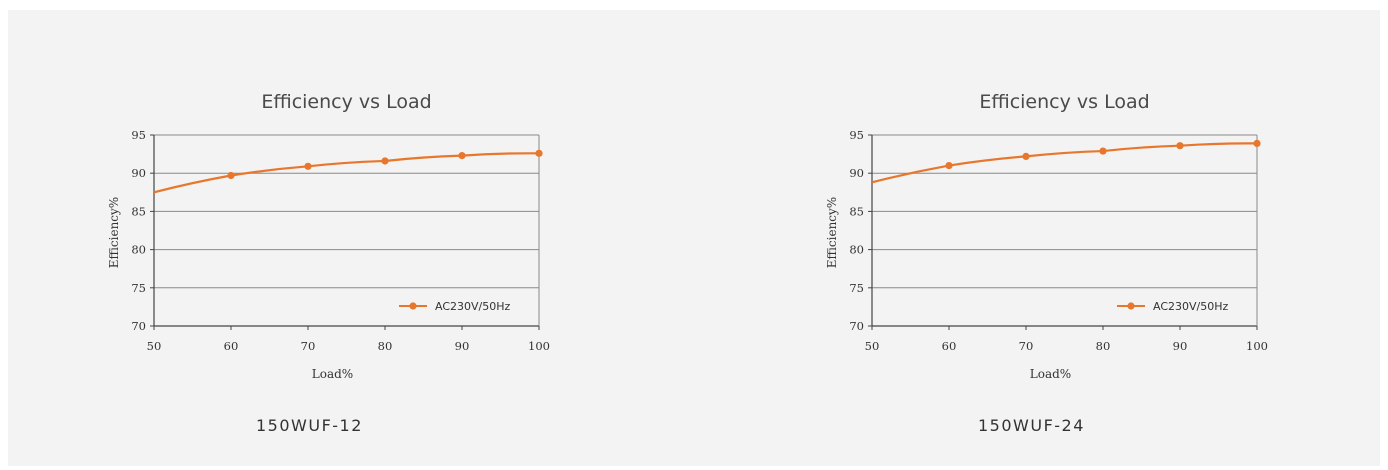 The image size is (1388, 470). What do you see at coordinates (1031, 425) in the screenshot?
I see `chart-caption: 150WUF-24` at bounding box center [1031, 425].